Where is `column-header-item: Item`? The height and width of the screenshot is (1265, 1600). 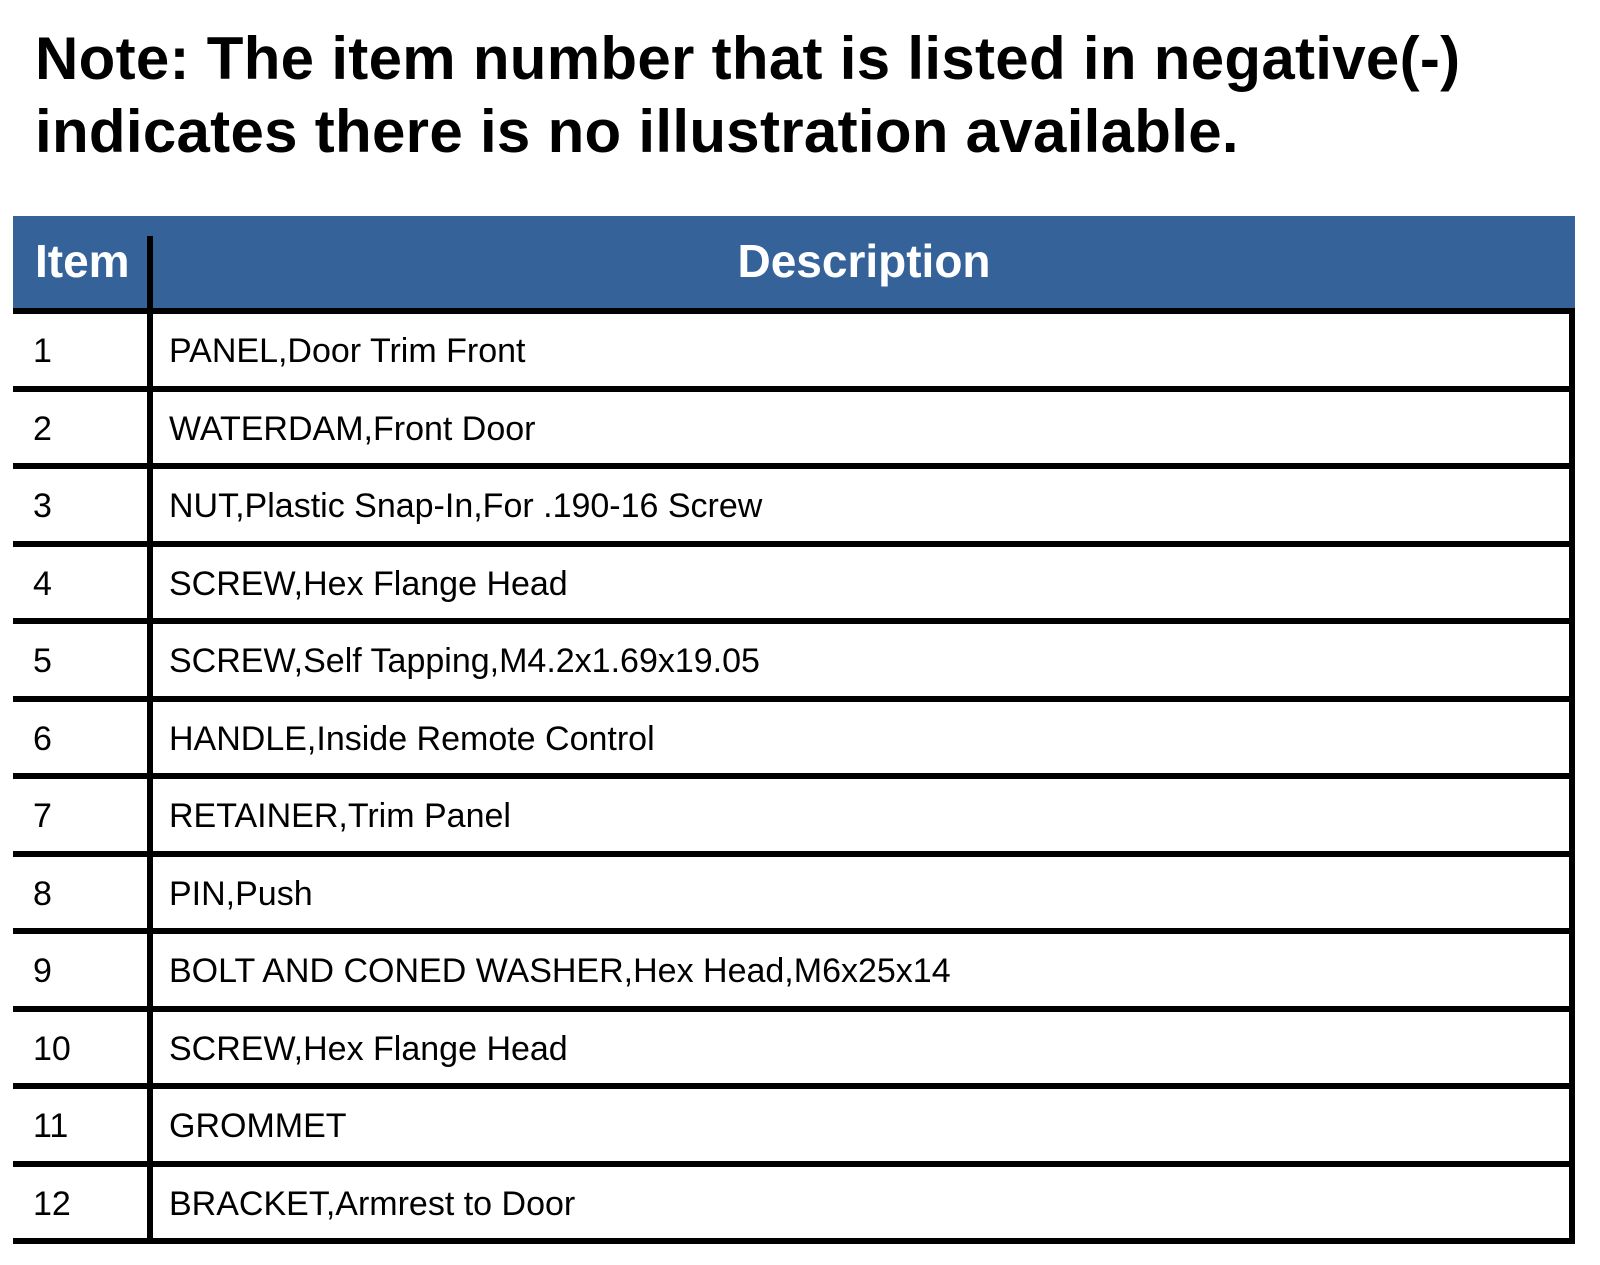
column-header-item: Item is located at coordinates (82, 261).